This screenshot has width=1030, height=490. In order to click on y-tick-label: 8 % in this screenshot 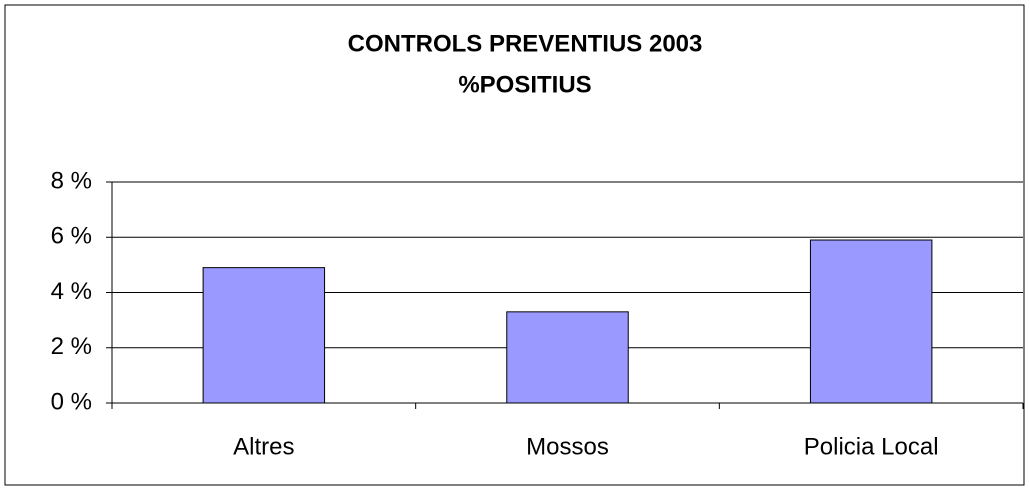, I will do `click(71, 180)`.